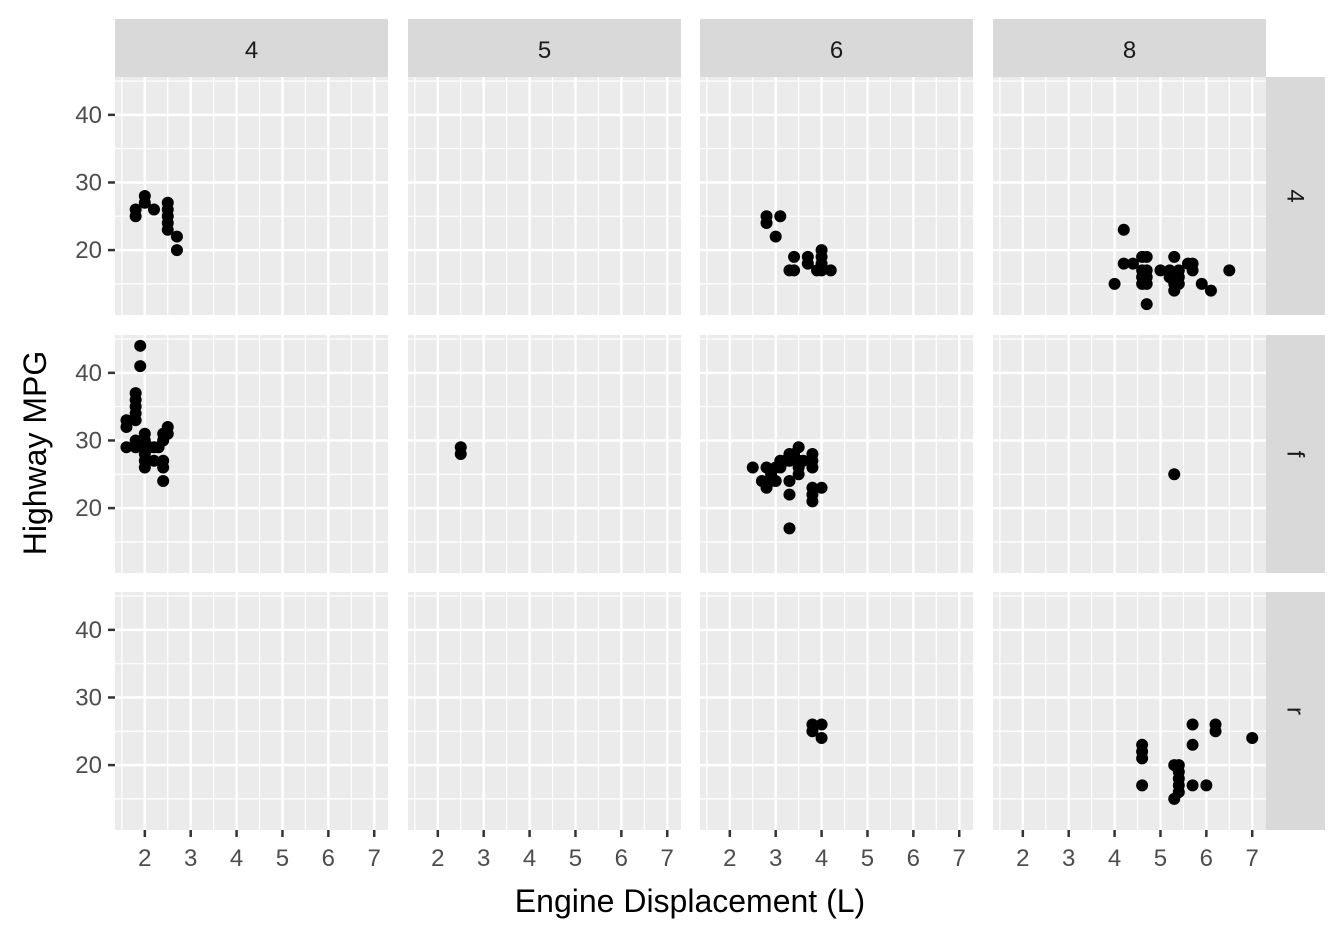 The image size is (1344, 945). I want to click on row-strip-f, so click(1295, 454).